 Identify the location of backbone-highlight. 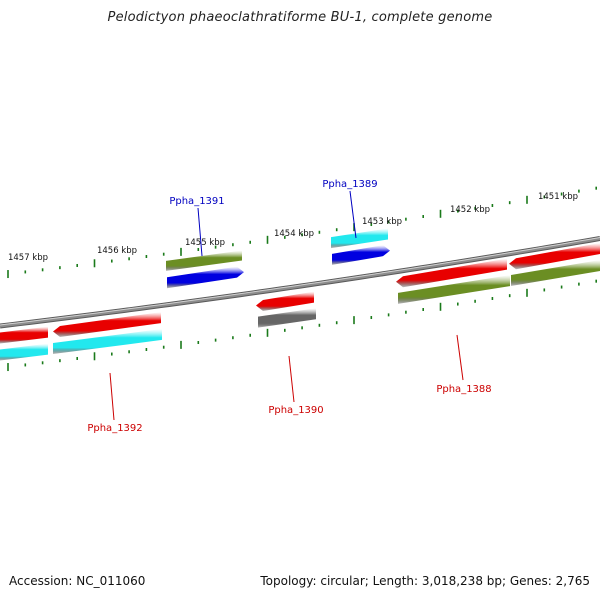
(300, 281).